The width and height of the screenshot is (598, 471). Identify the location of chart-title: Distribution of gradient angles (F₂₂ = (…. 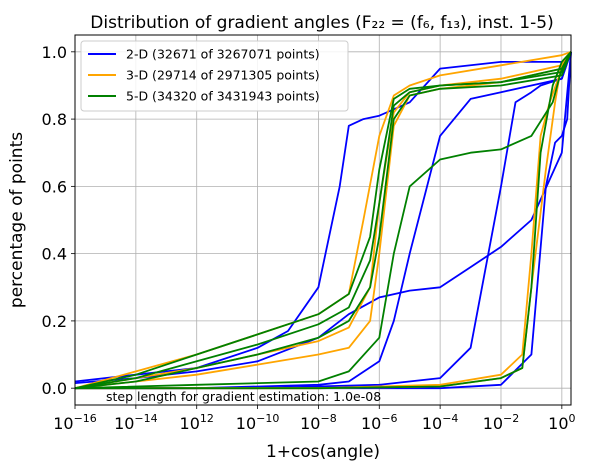
(321, 23).